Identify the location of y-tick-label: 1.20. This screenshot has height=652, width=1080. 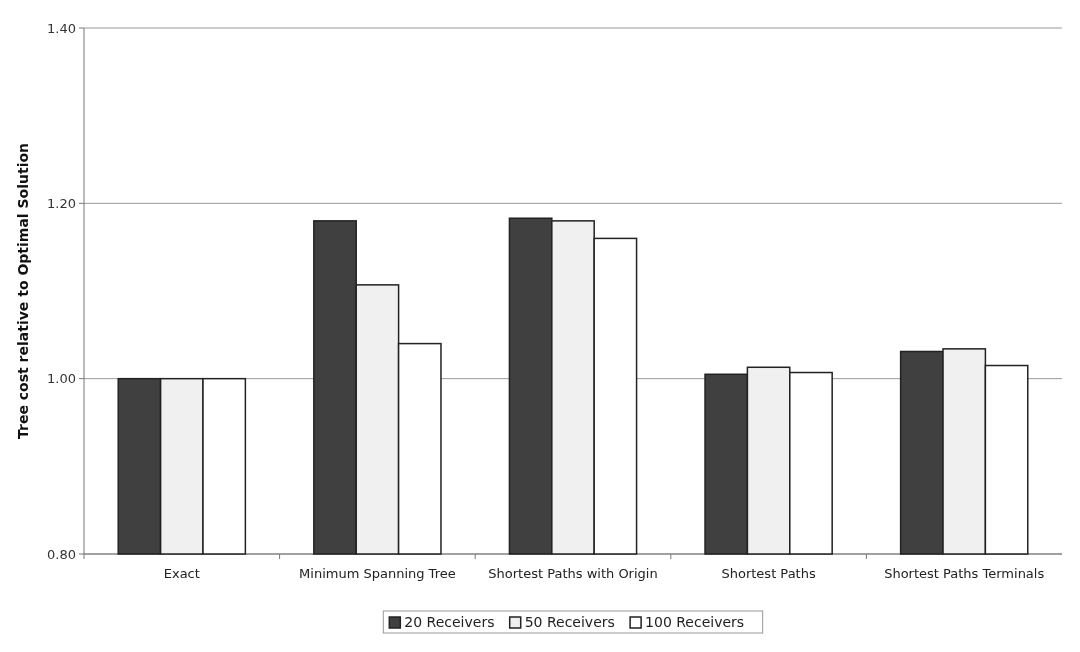
(61, 203).